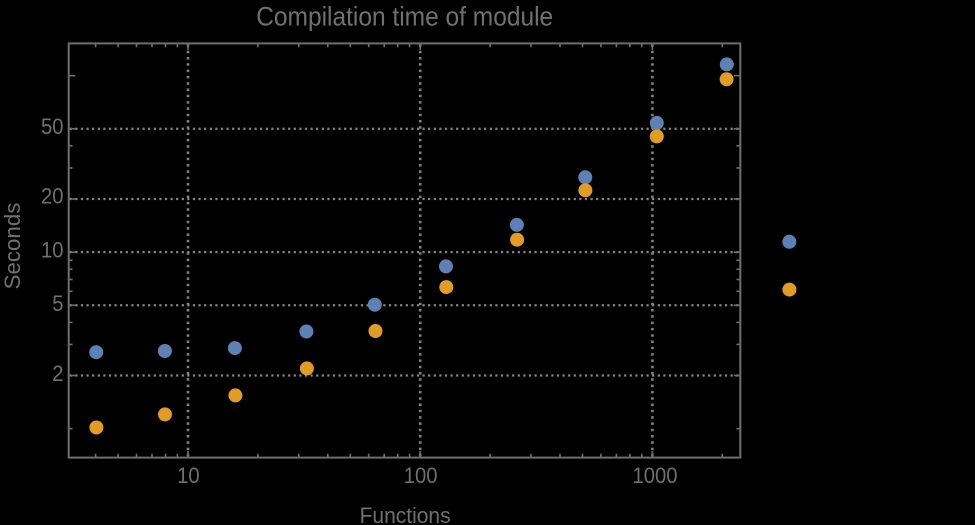 The image size is (975, 525). Describe the element at coordinates (12, 246) in the screenshot. I see `svg-text: Seconds` at that location.